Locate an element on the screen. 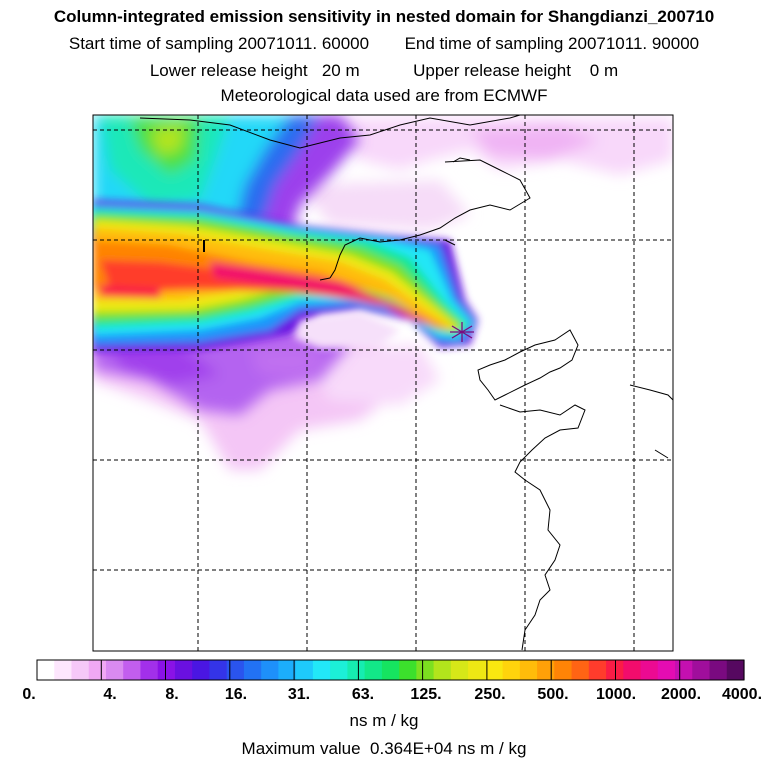 The width and height of the screenshot is (768, 768). colorbar-tick-label: 4. is located at coordinates (110, 694).